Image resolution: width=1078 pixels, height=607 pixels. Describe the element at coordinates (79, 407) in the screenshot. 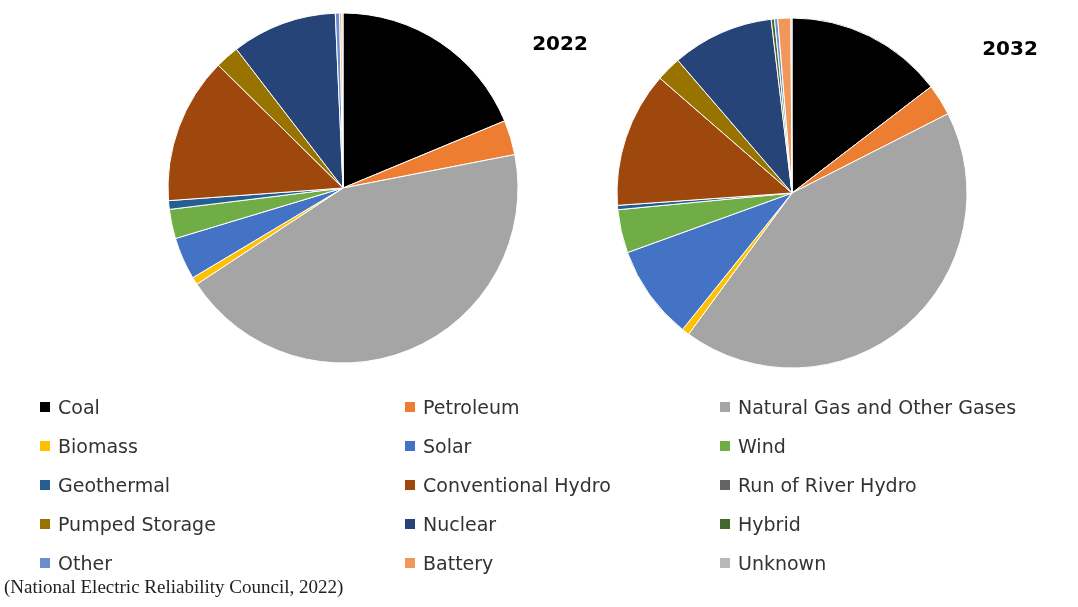

I see `legend-label: Coal` at that location.